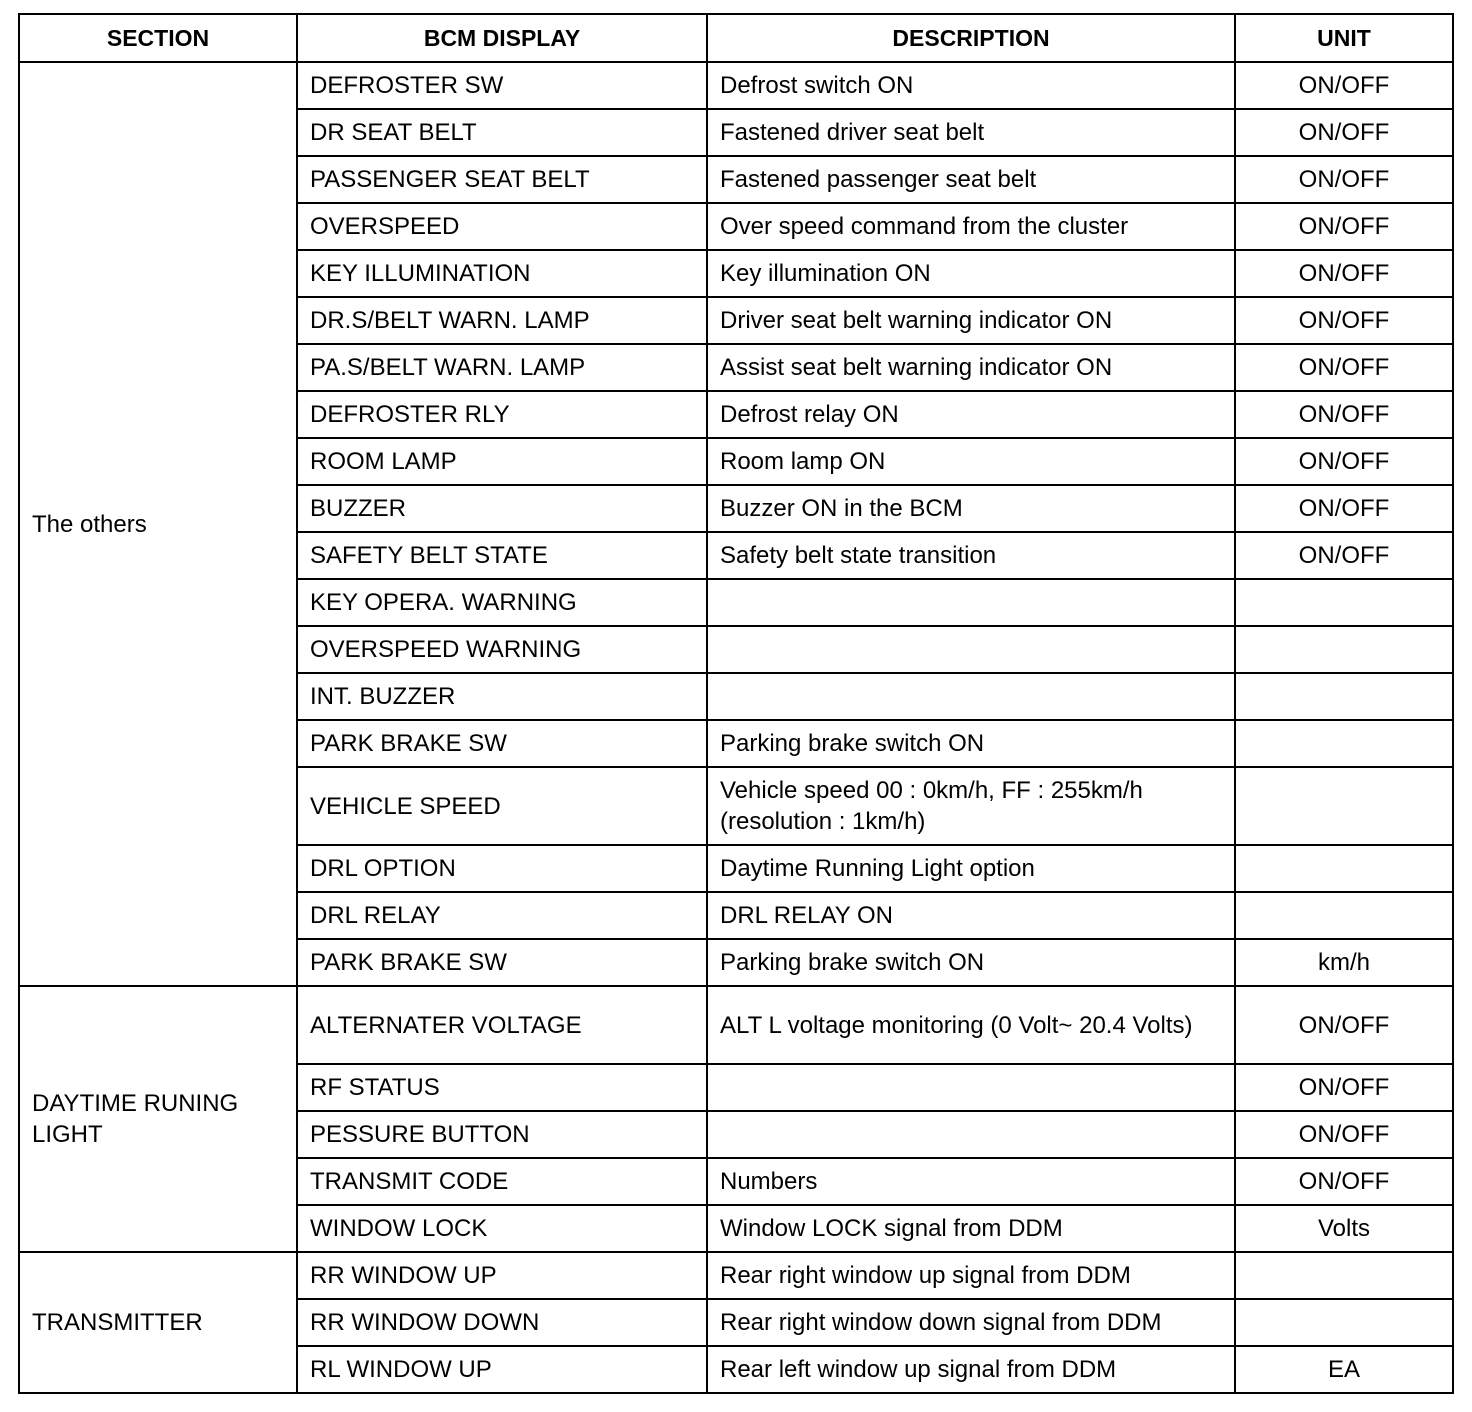  Describe the element at coordinates (971, 414) in the screenshot. I see `description-cell: Defrost relay ON` at that location.